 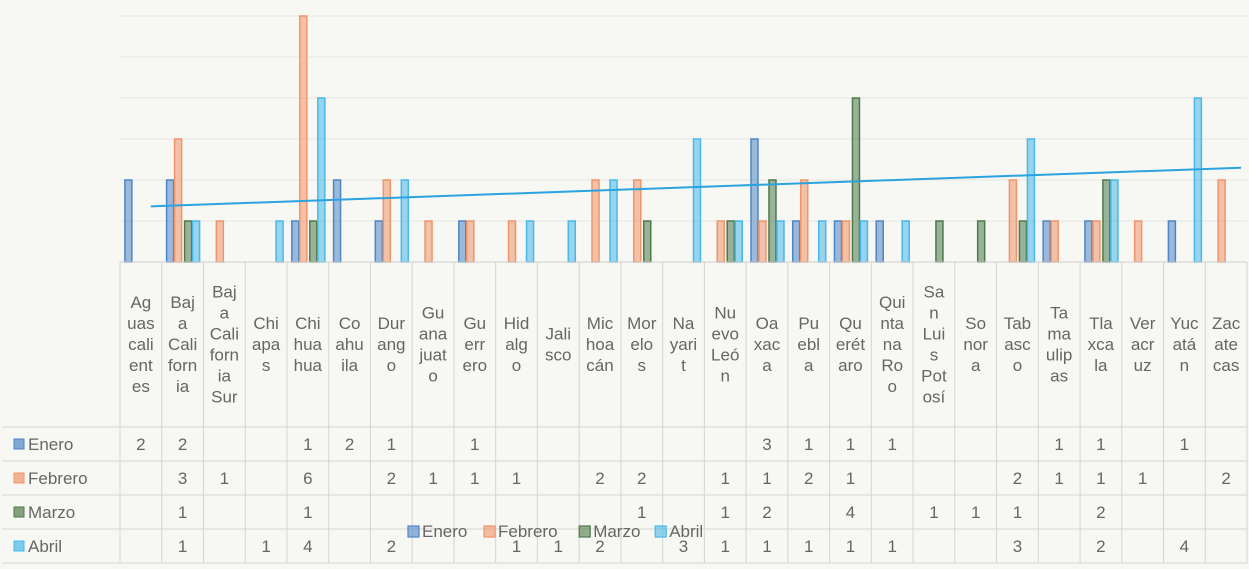 What do you see at coordinates (1101, 344) in the screenshot?
I see `x-tick-label: Tla xca la` at bounding box center [1101, 344].